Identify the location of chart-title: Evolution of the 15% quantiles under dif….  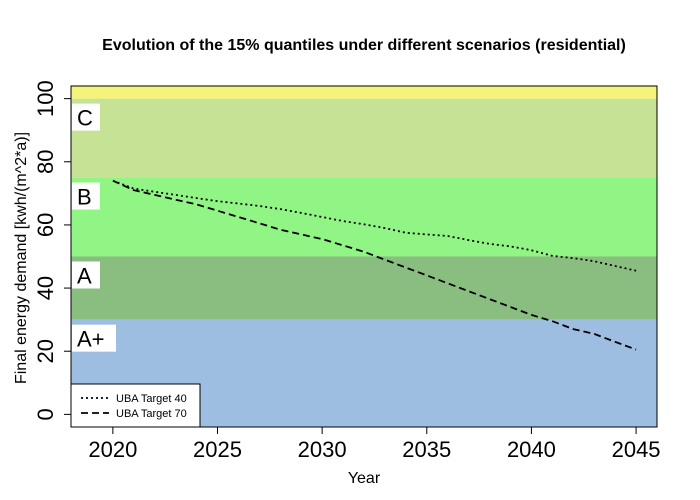
(364, 45).